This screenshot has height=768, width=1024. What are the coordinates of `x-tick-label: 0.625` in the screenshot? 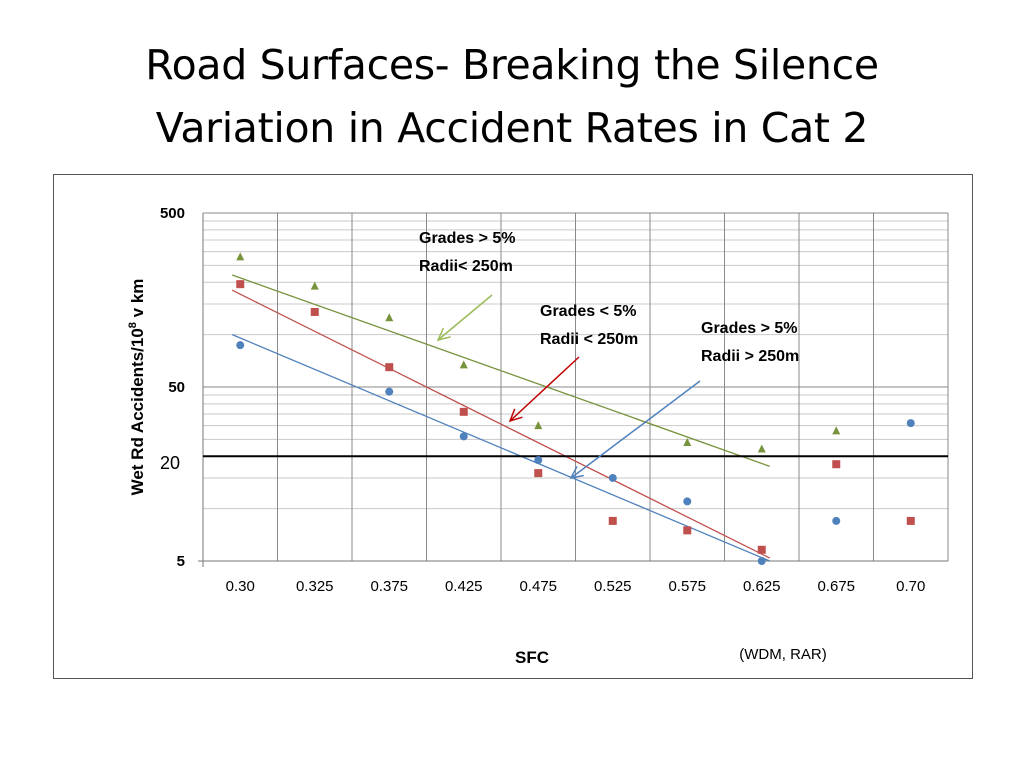 It's located at (762, 586).